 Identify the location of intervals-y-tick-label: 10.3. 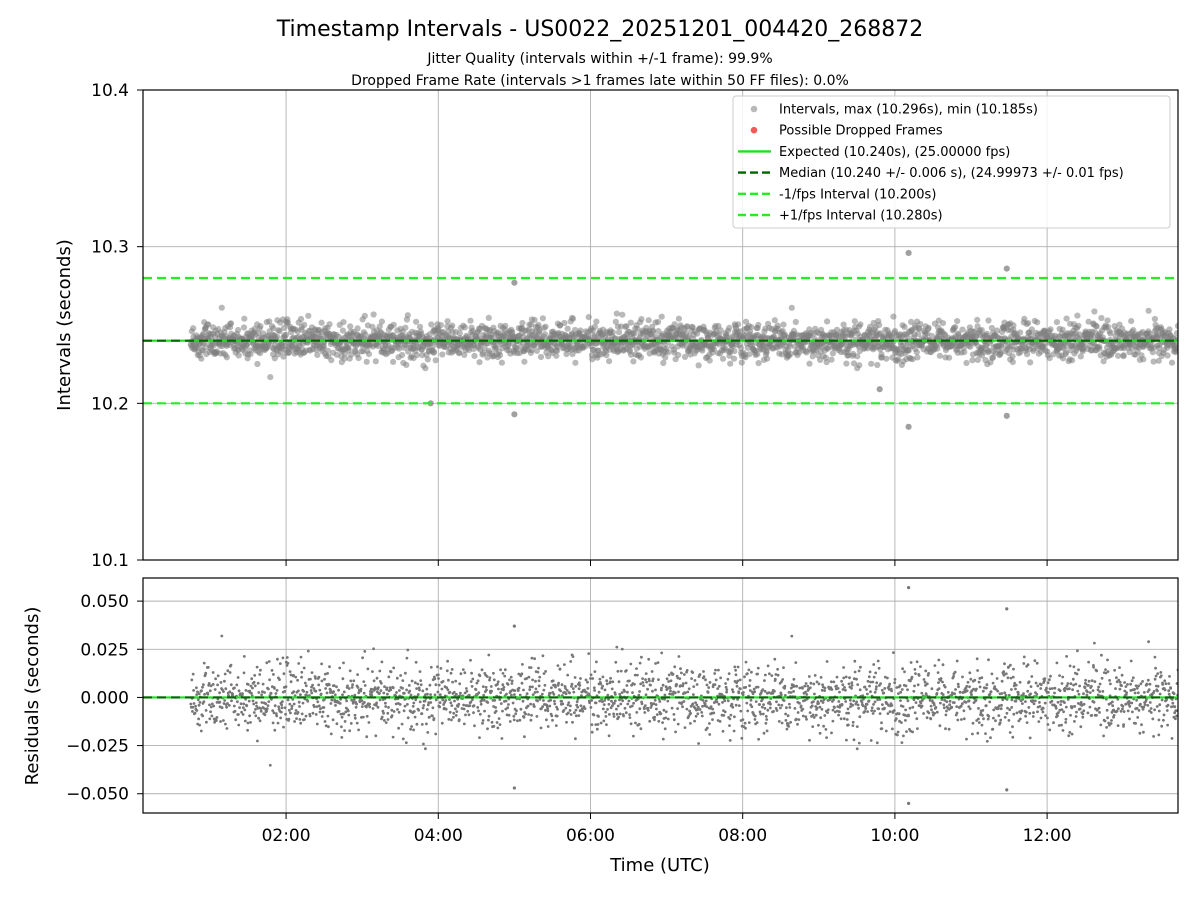
(110, 248).